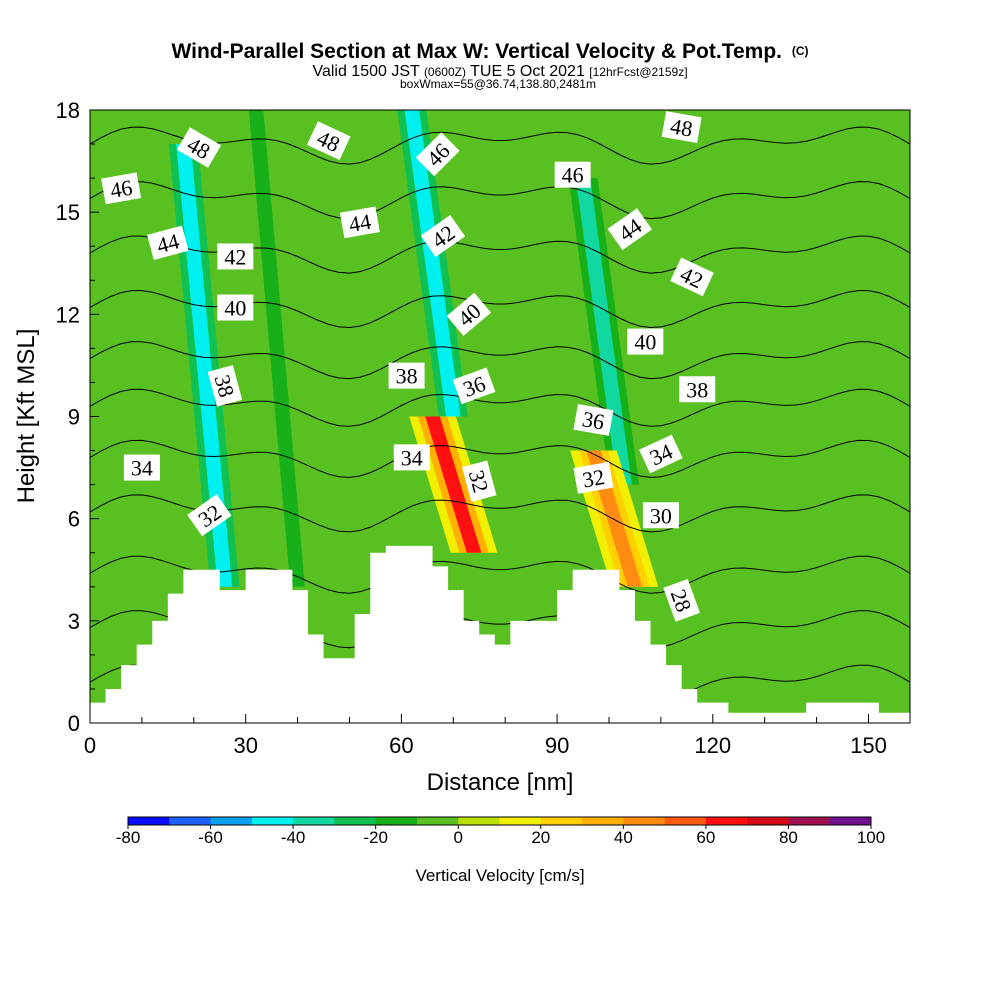  What do you see at coordinates (437, 154) in the screenshot?
I see `contour-label: 46` at bounding box center [437, 154].